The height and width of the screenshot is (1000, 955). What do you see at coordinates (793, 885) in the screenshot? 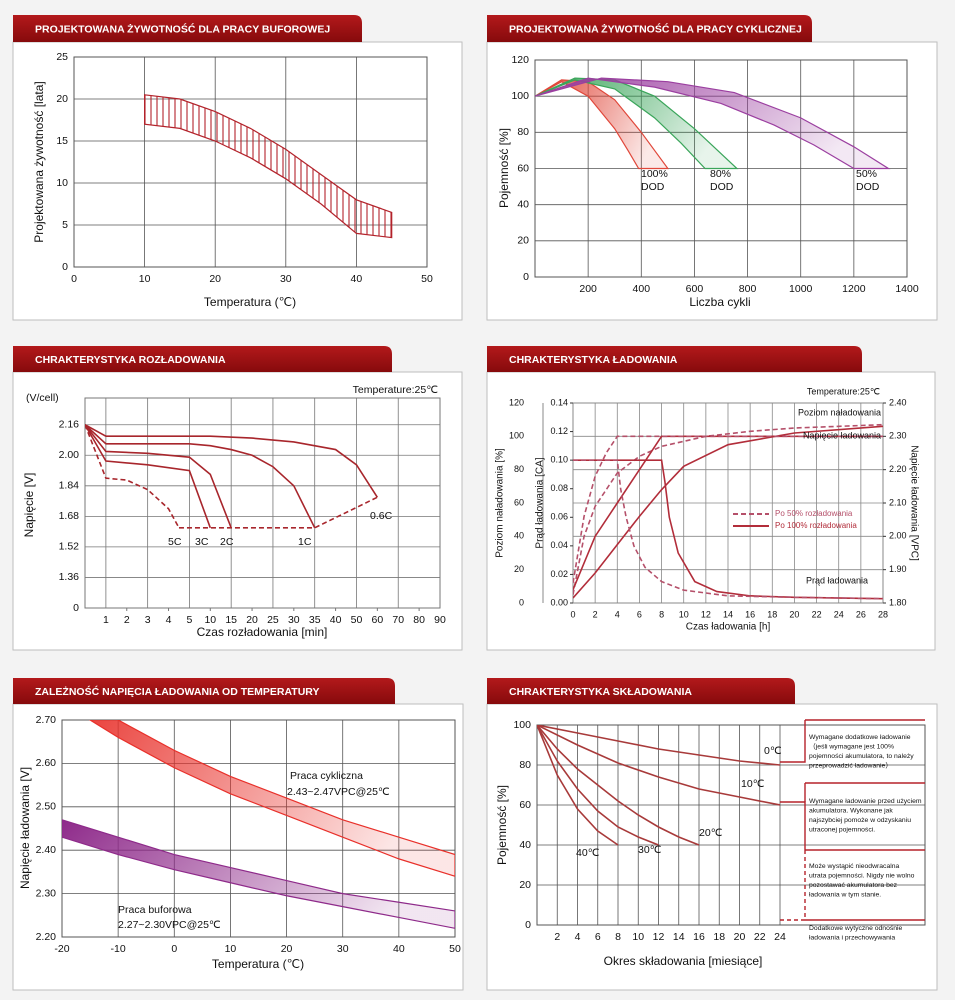
I see `zone-line` at bounding box center [793, 885].